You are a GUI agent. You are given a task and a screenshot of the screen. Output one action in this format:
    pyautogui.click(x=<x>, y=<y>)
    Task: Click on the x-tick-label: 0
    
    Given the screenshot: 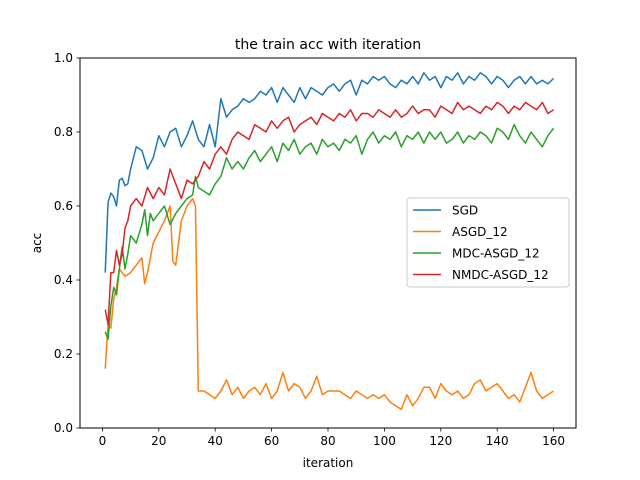 What is the action you would take?
    pyautogui.click(x=103, y=441)
    